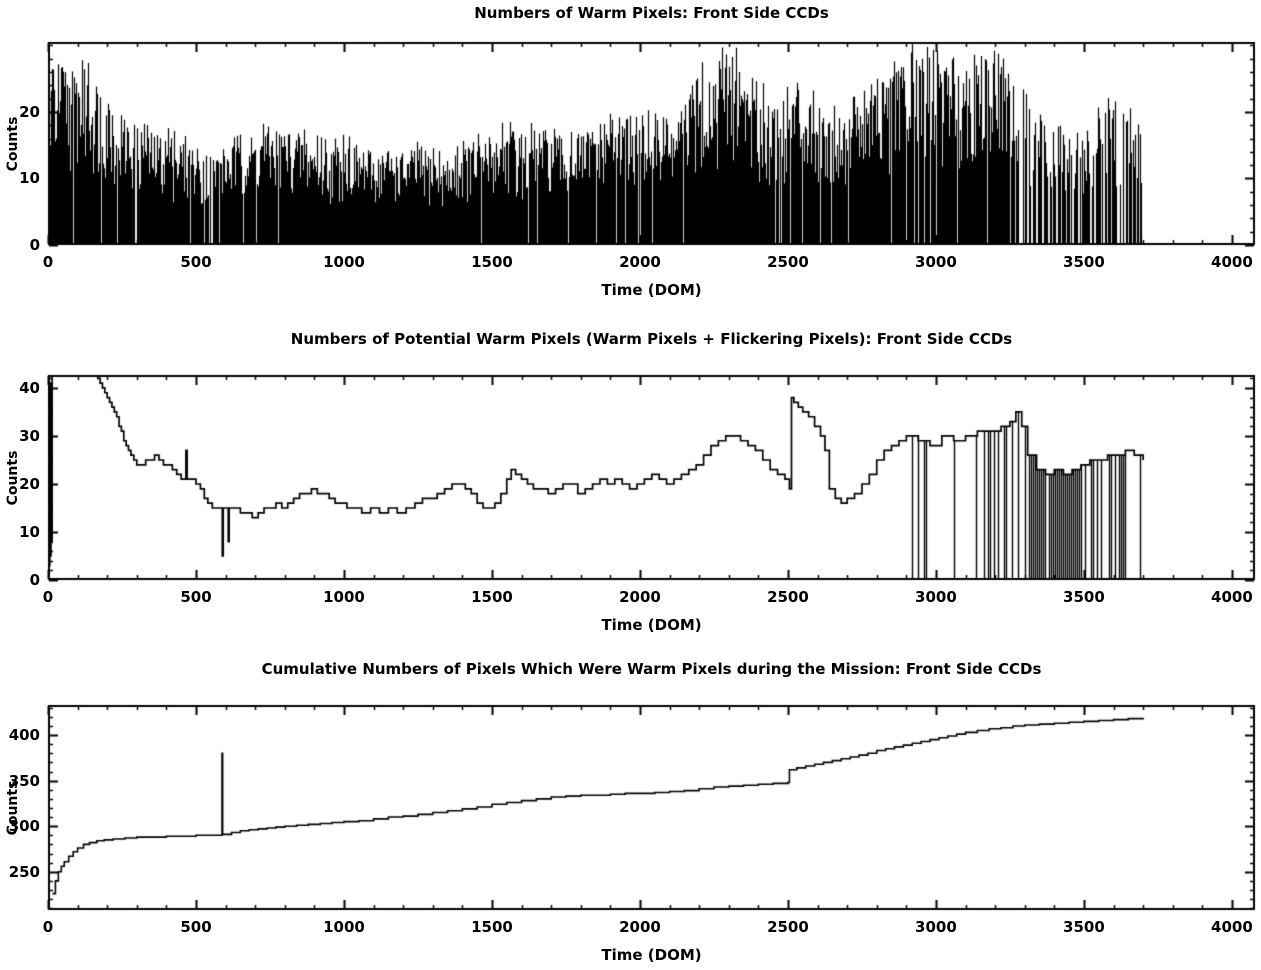  Describe the element at coordinates (24, 871) in the screenshot. I see `y-tick-label-250: 250` at that location.